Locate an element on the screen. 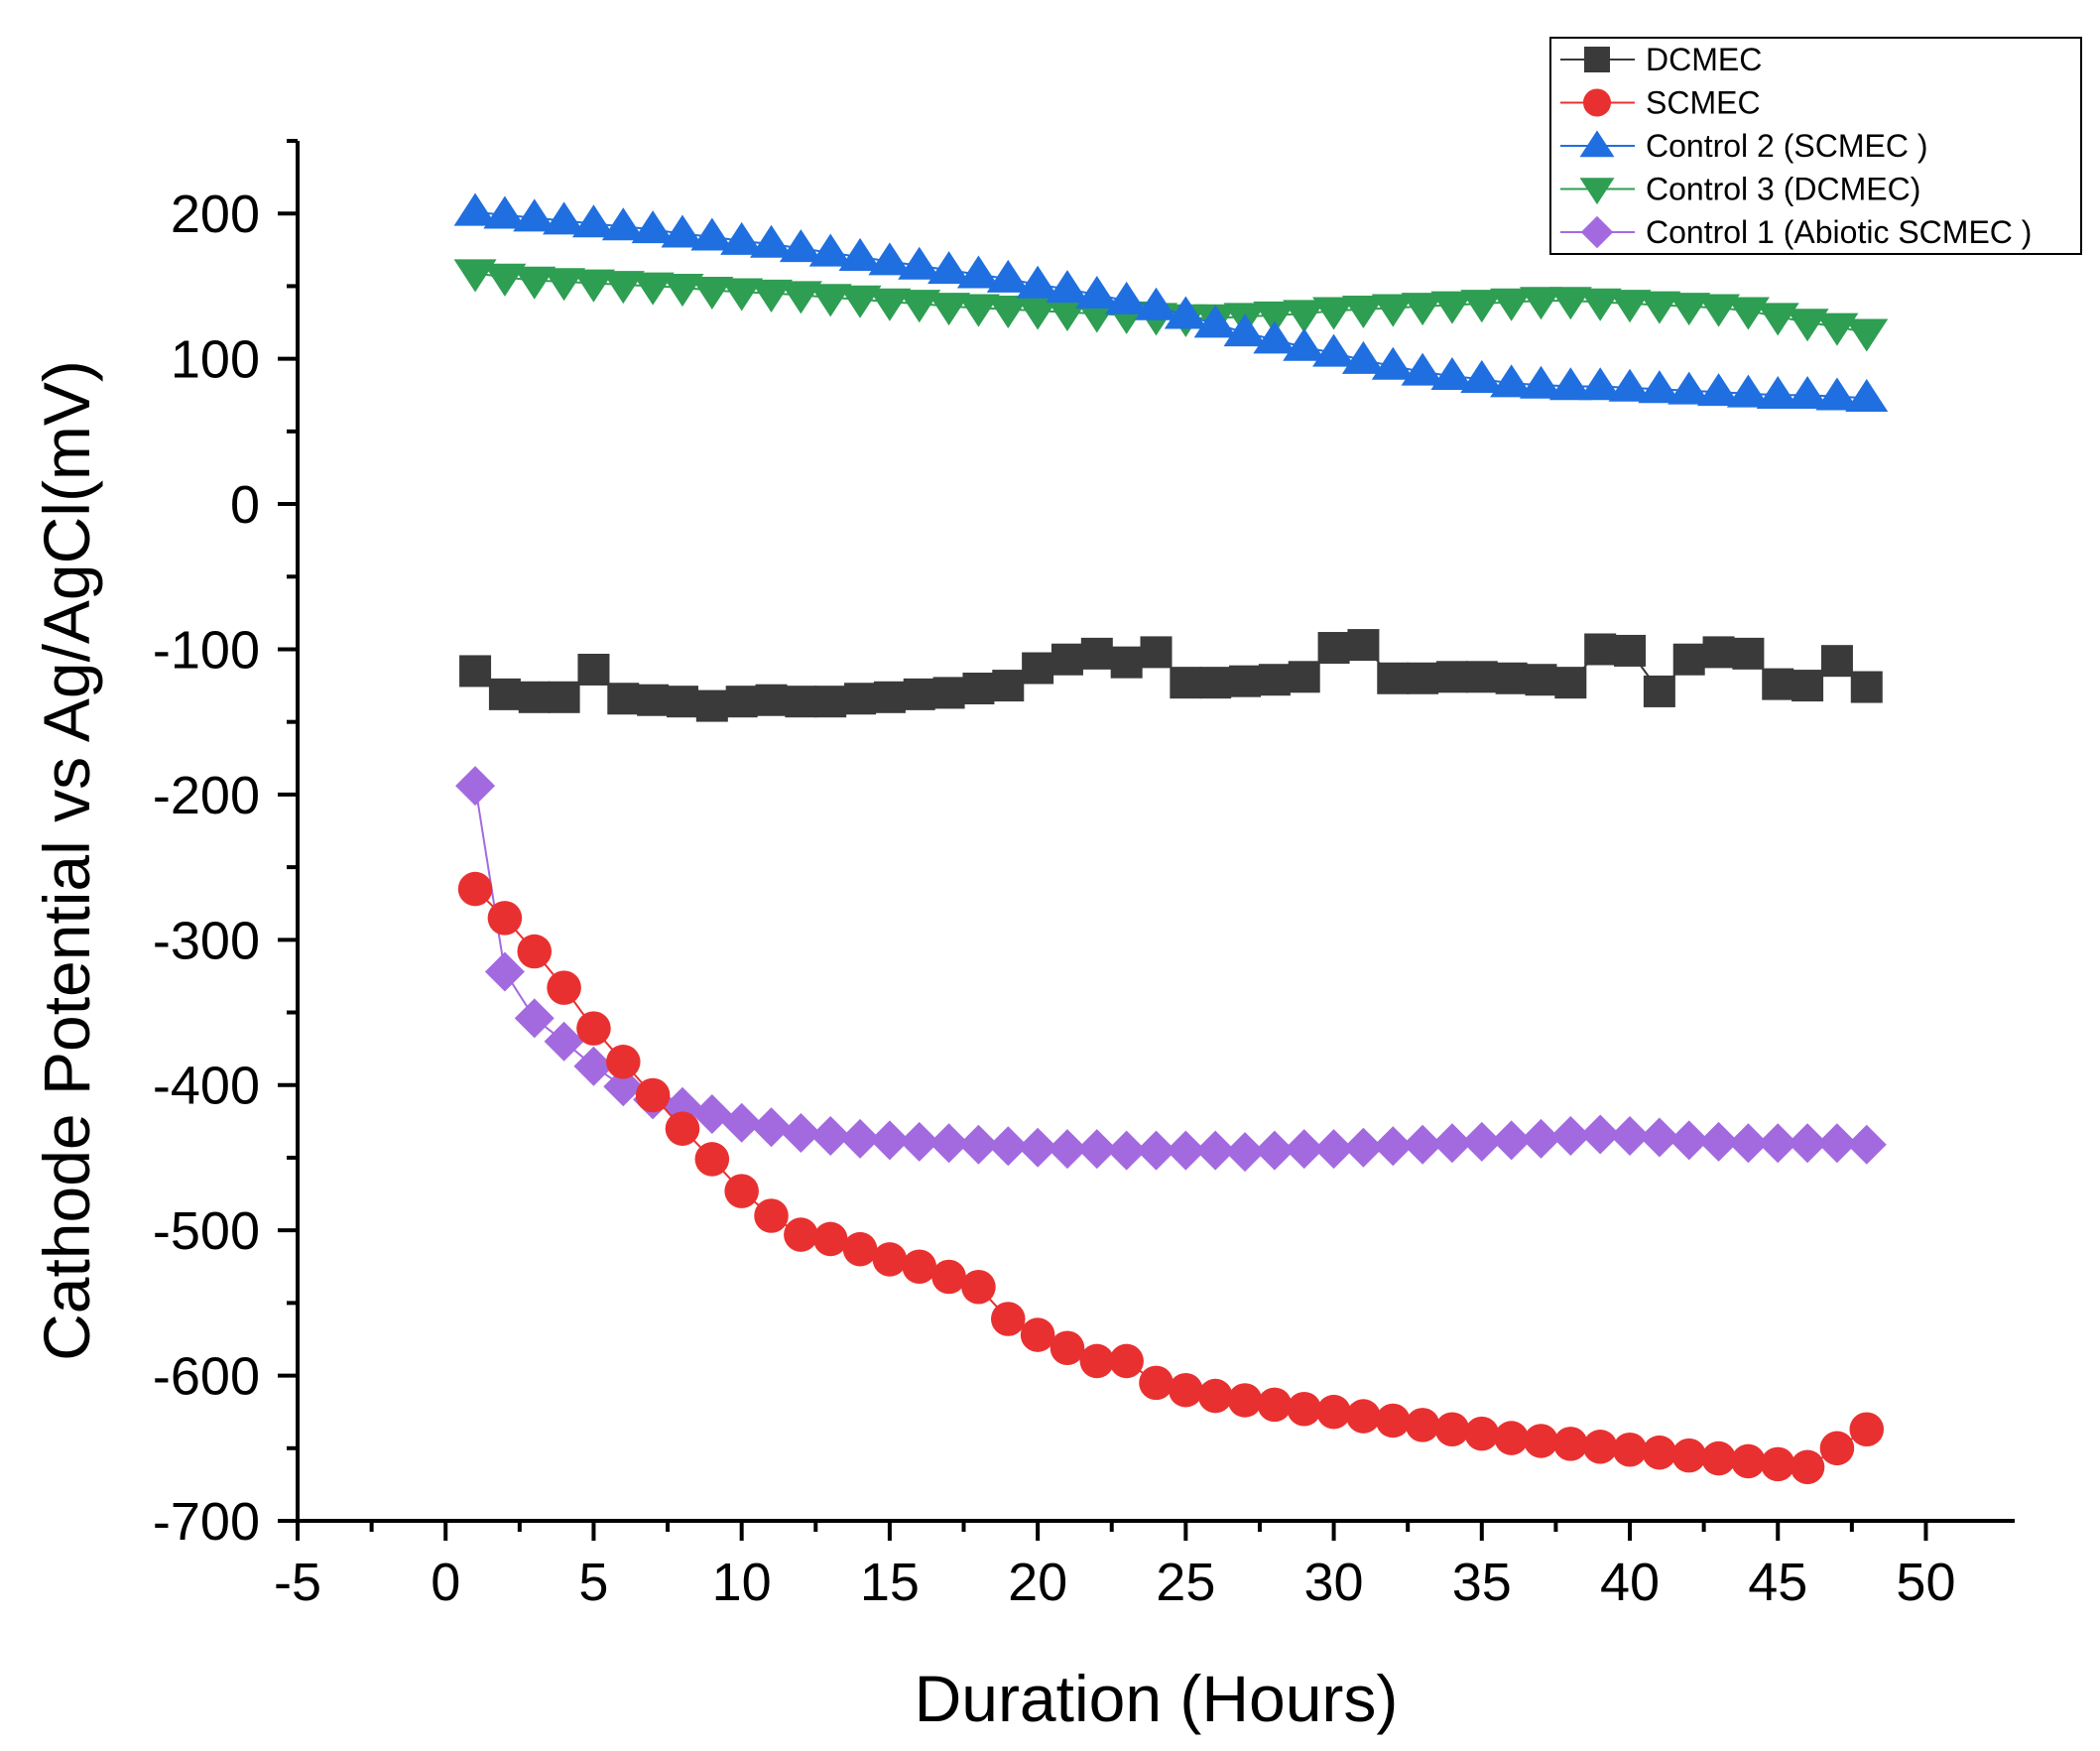  y-tick-label: -200 is located at coordinates (206, 796).